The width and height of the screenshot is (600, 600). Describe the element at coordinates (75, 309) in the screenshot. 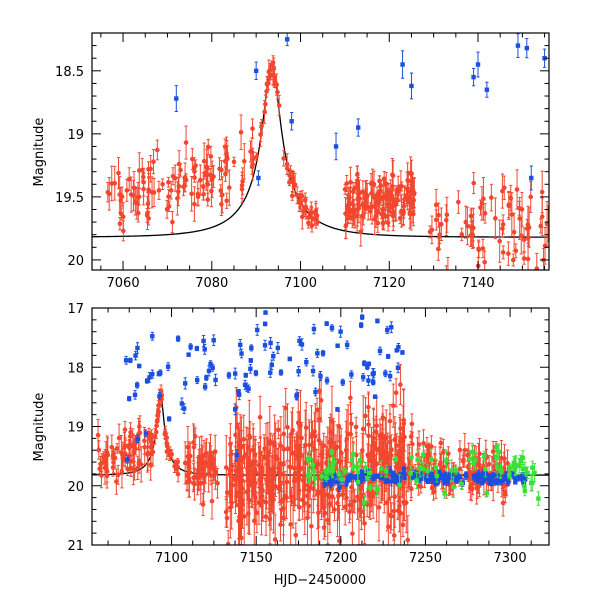

I see `y-tick-label: 17` at that location.